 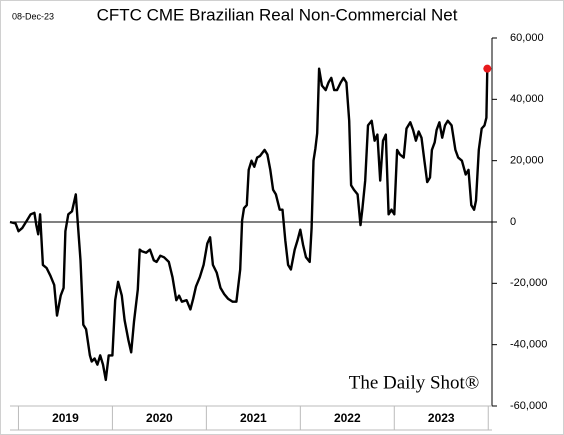 I want to click on y-tick-label: 40,000, so click(x=527, y=99).